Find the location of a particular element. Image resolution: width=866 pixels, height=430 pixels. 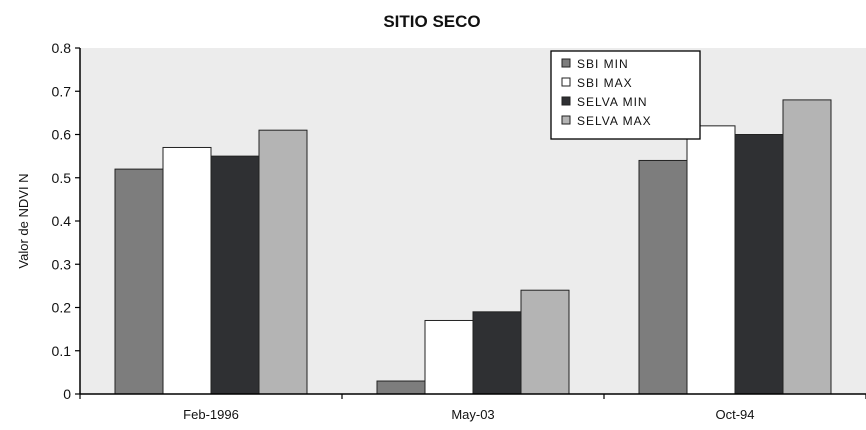

legend-label: SBI MAX is located at coordinates (605, 83).